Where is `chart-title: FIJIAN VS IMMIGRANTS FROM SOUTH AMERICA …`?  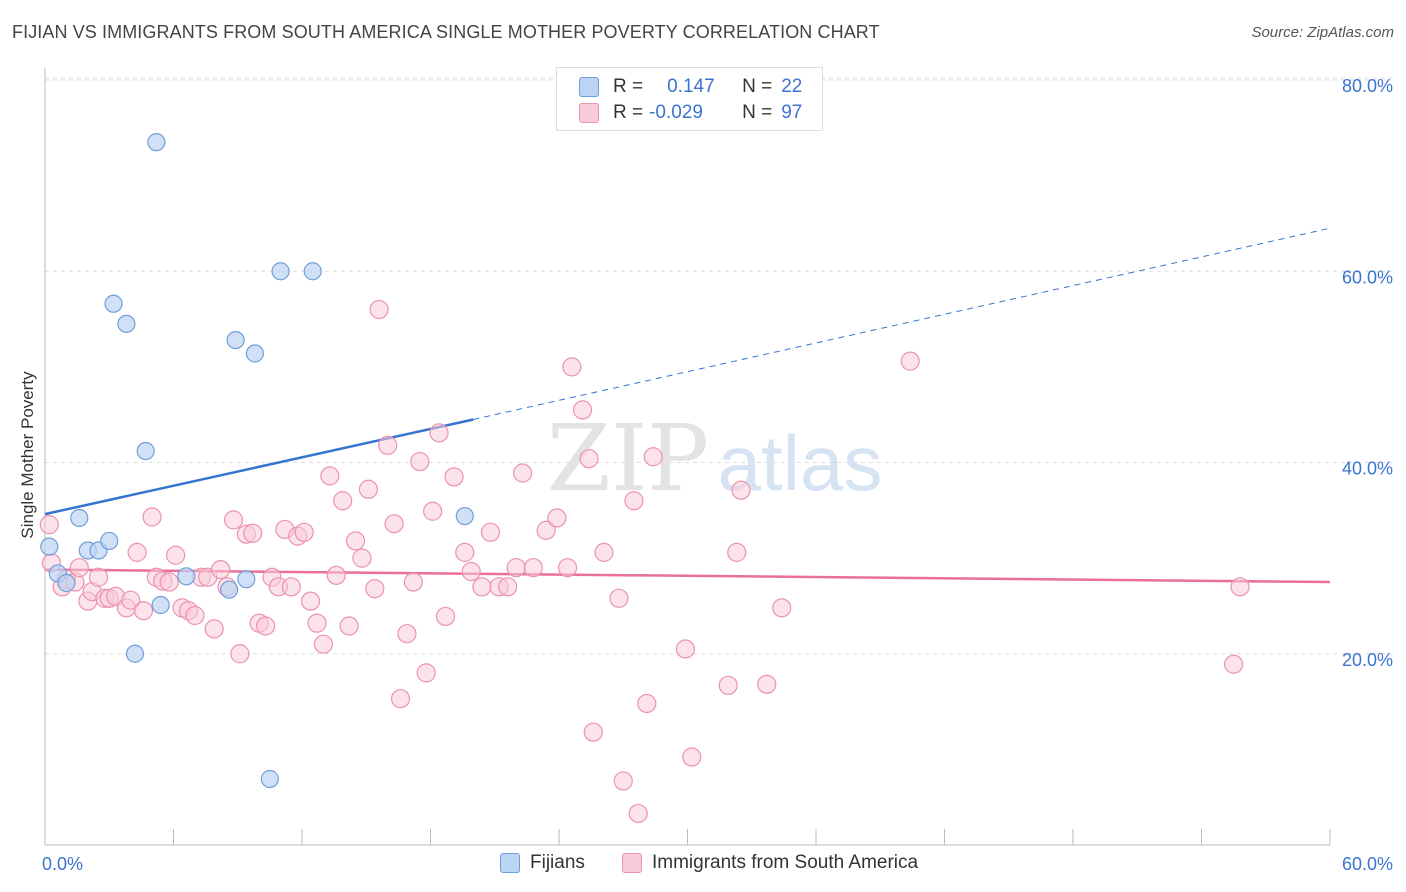
chart-title: FIJIAN VS IMMIGRANTS FROM SOUTH AMERICA … is located at coordinates (446, 32).